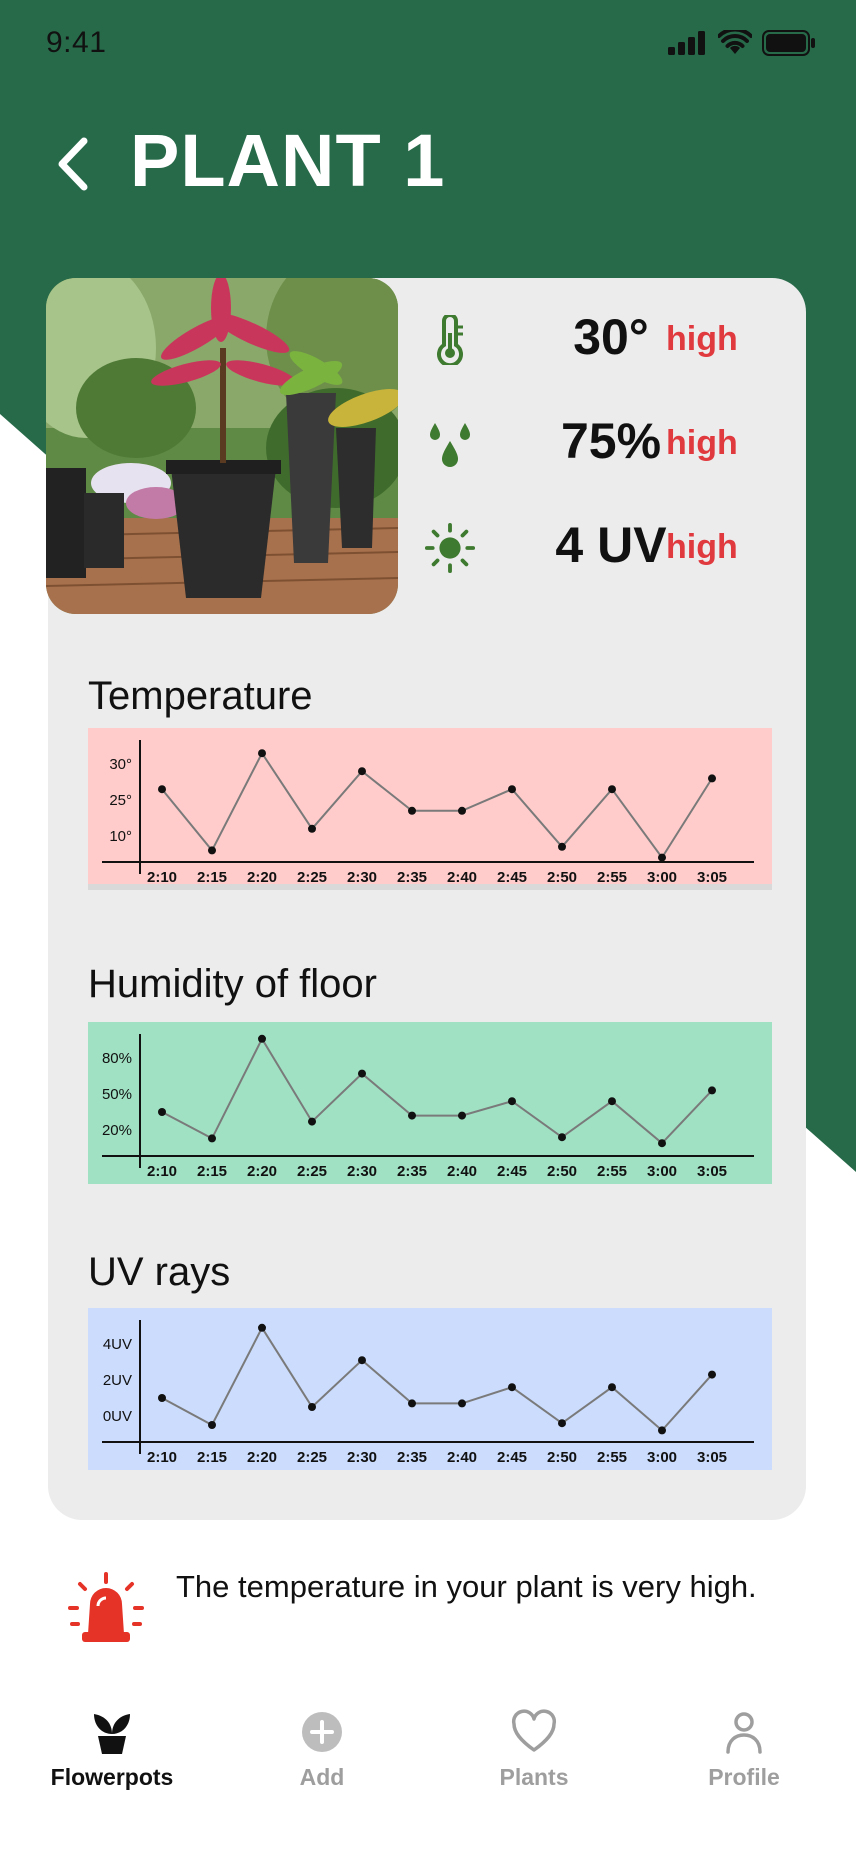 The width and height of the screenshot is (856, 1852). What do you see at coordinates (428, 165) in the screenshot?
I see `header: PLANT 1` at bounding box center [428, 165].